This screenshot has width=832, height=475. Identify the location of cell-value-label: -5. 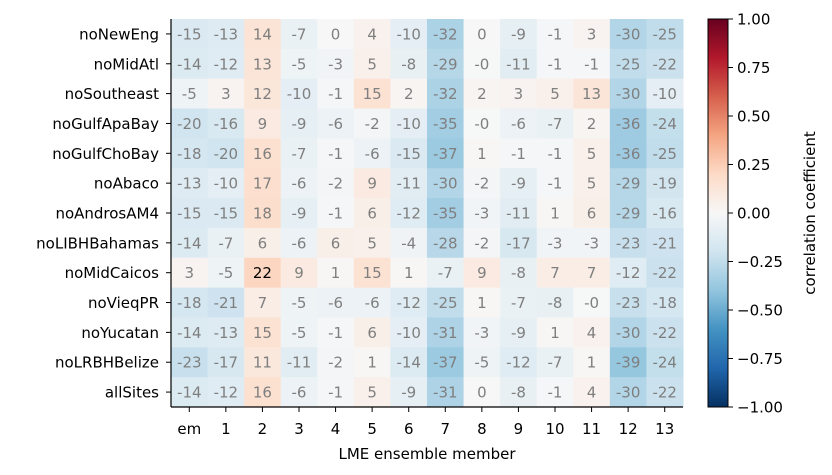
(299, 64).